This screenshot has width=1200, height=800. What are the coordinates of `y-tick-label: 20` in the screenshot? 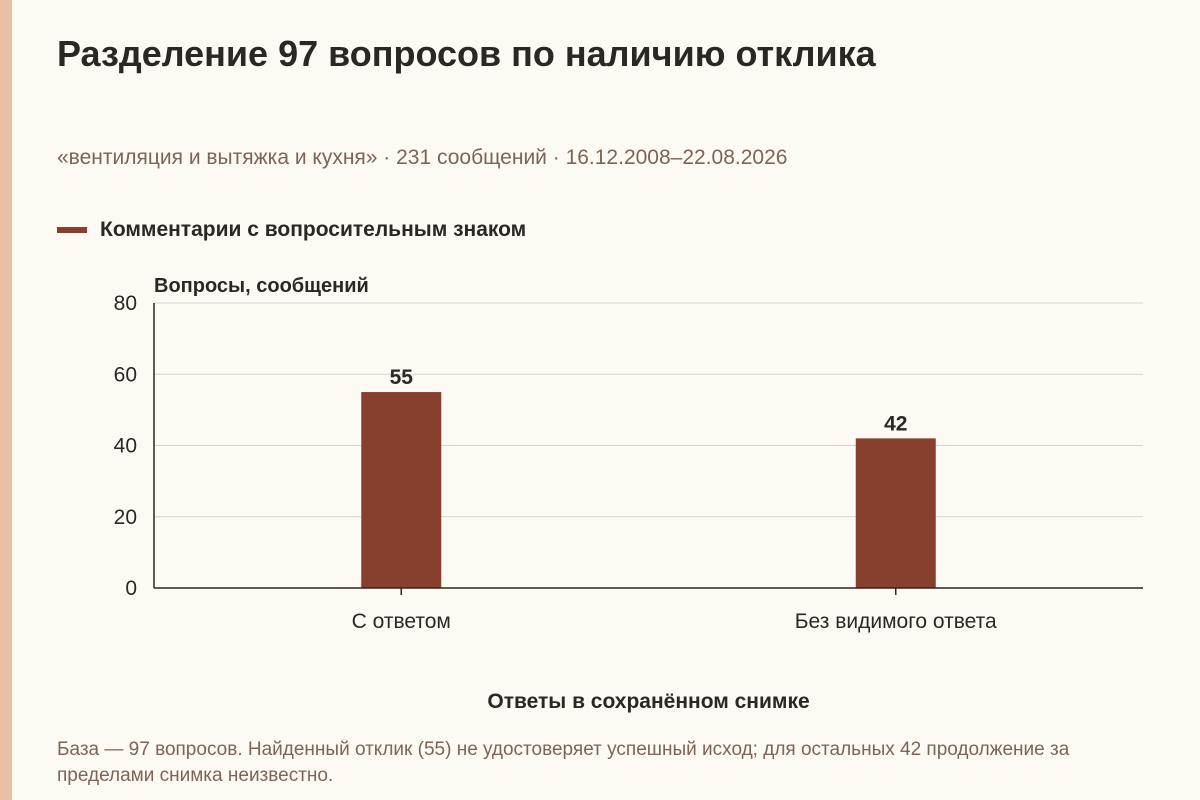 It's located at (125, 517).